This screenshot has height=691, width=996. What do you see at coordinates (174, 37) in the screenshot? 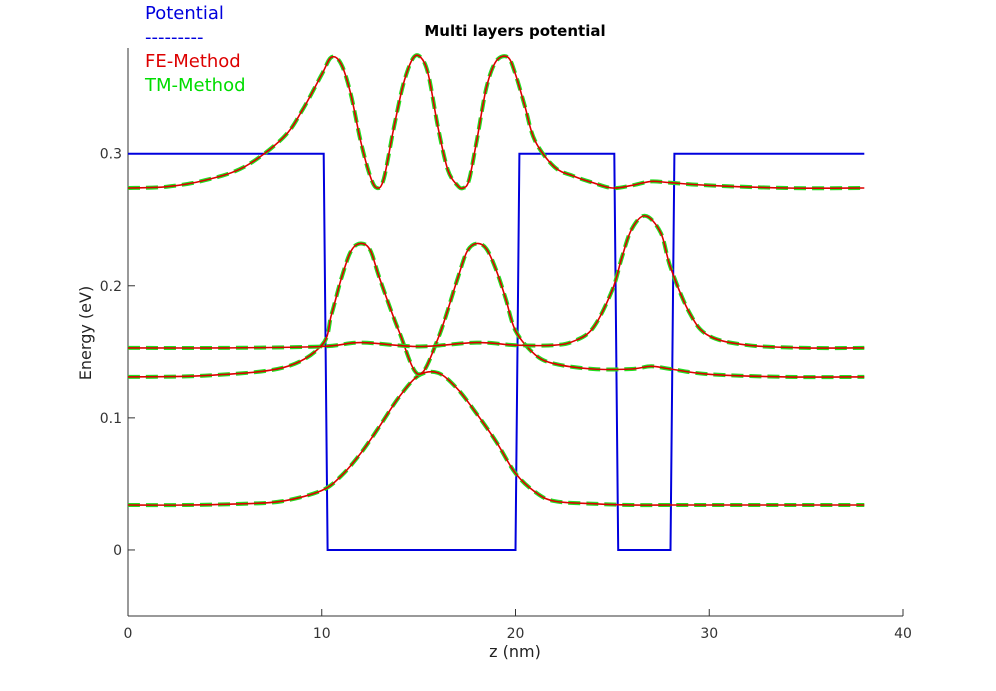
I see `legend-entry-dashes: ---------` at bounding box center [174, 37].